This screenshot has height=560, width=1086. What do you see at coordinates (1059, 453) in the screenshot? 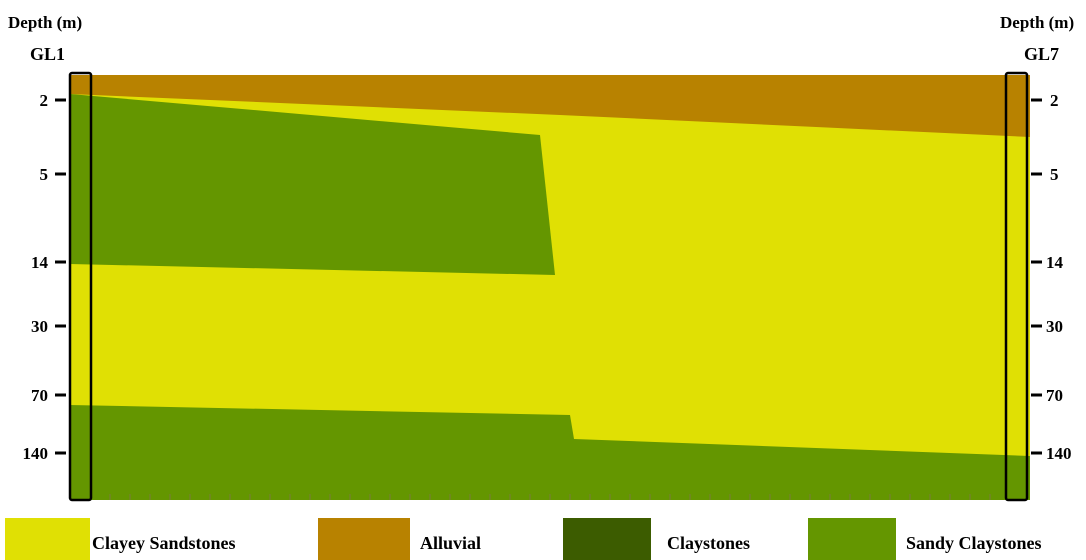
I see `right-tick-label: 140` at bounding box center [1059, 453].